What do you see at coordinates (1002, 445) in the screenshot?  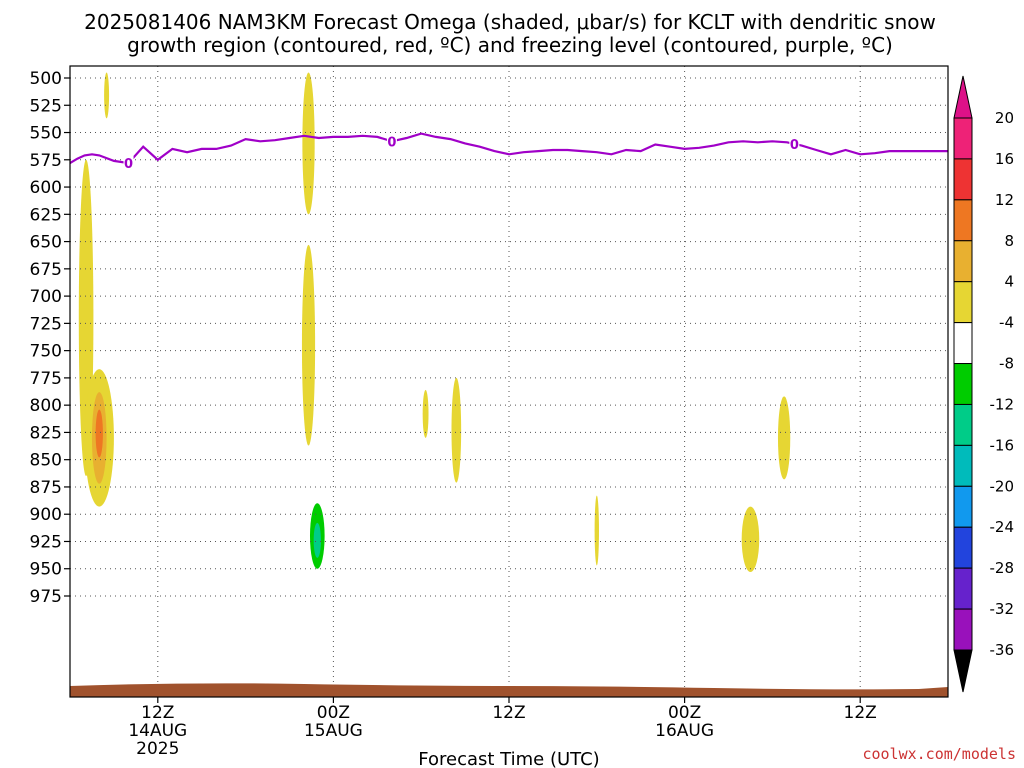 I see `colorbar-label: -16` at bounding box center [1002, 445].